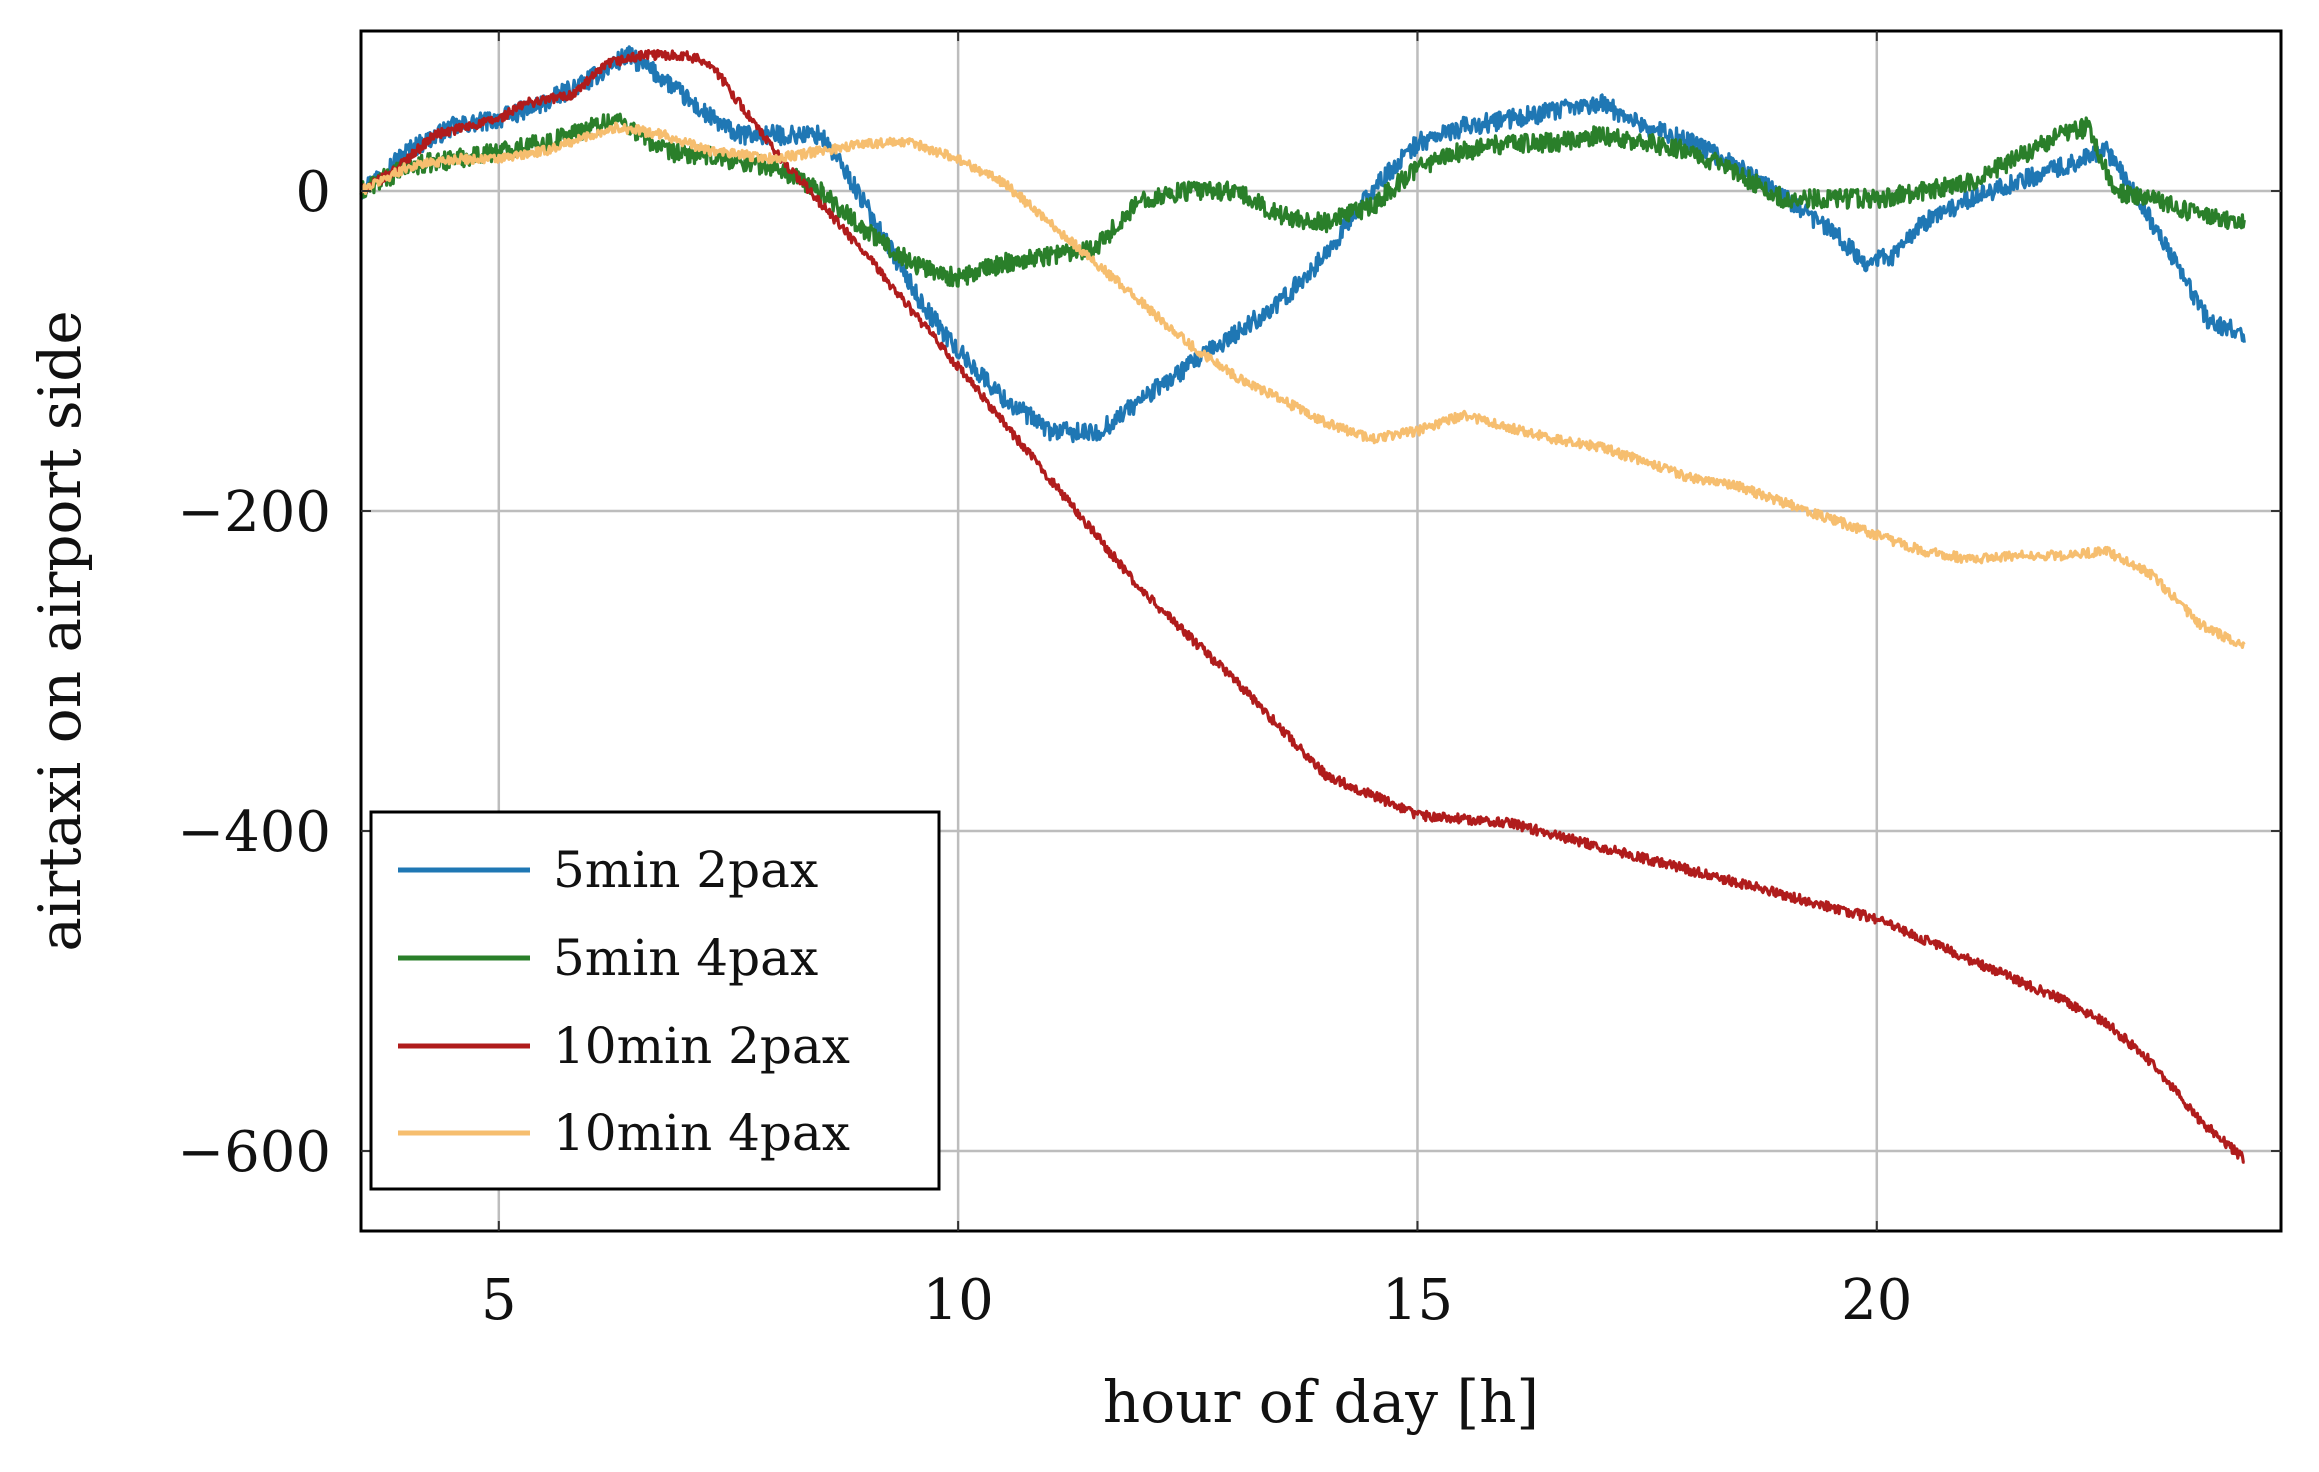  I want to click on y-tick-label--200: −200, so click(254, 512).